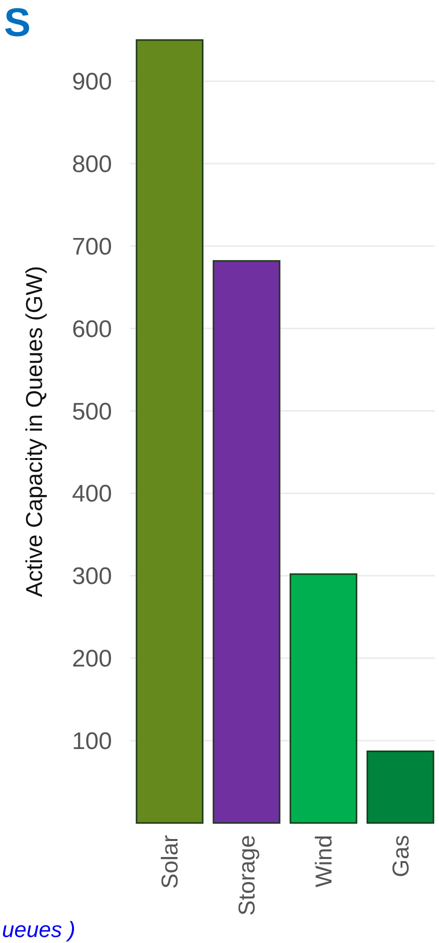  I want to click on text: ueues ), so click(39, 929).